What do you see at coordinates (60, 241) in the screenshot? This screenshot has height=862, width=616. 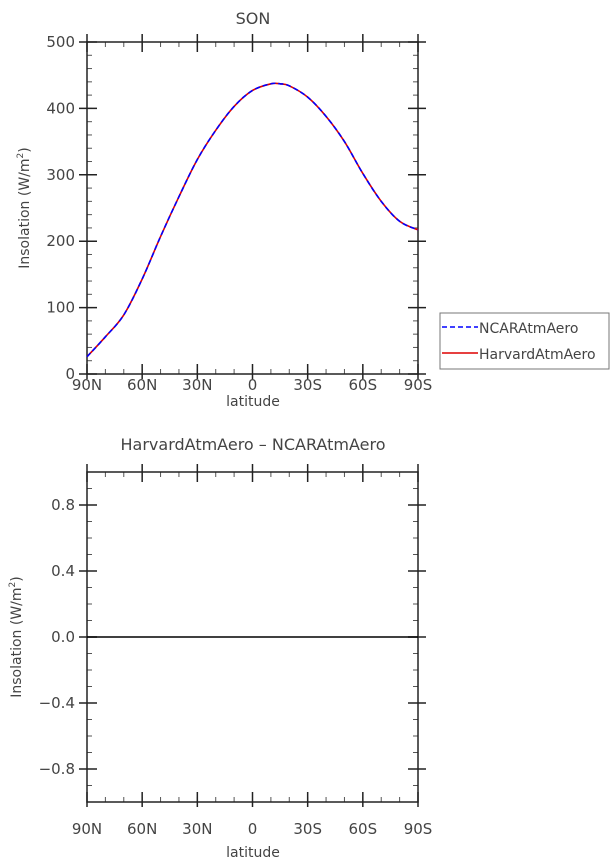 I see `plot1-y-tick-label: 200` at bounding box center [60, 241].